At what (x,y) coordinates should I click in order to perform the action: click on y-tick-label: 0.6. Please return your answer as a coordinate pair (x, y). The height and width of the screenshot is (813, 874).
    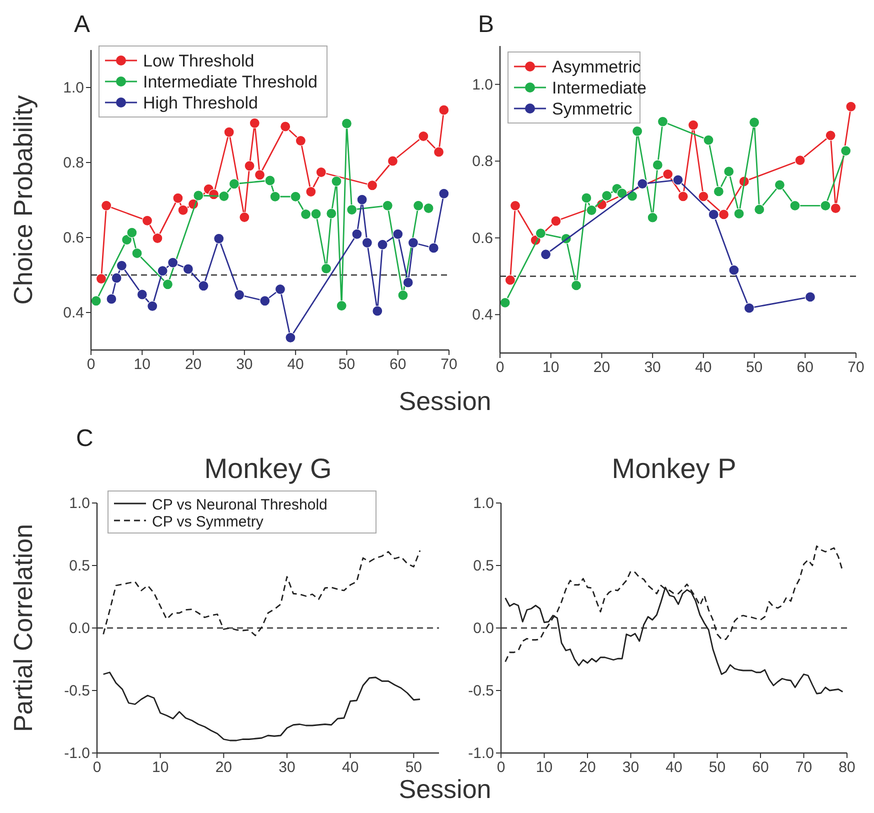
    Looking at the image, I should click on (482, 238).